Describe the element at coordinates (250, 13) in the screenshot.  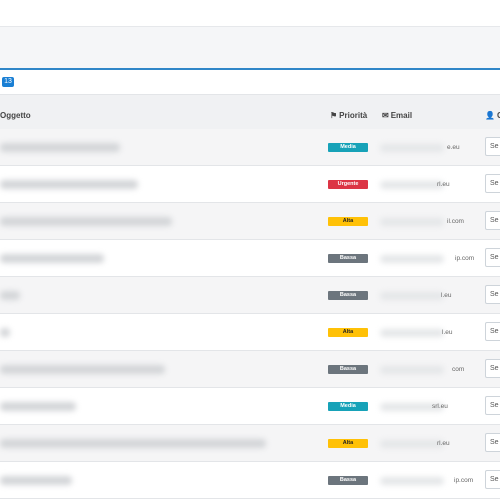
I see `top-strip` at that location.